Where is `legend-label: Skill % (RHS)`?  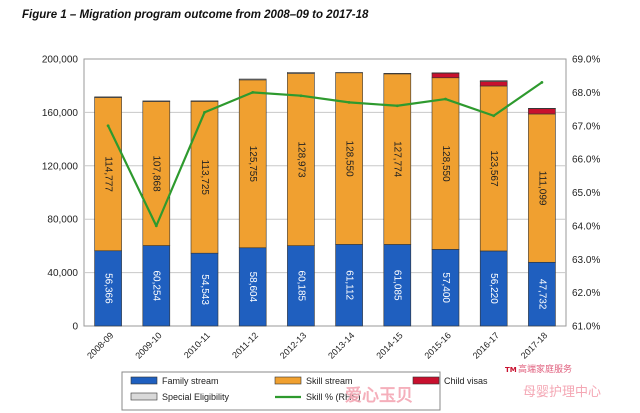
legend-label: Skill % (RHS) is located at coordinates (333, 397).